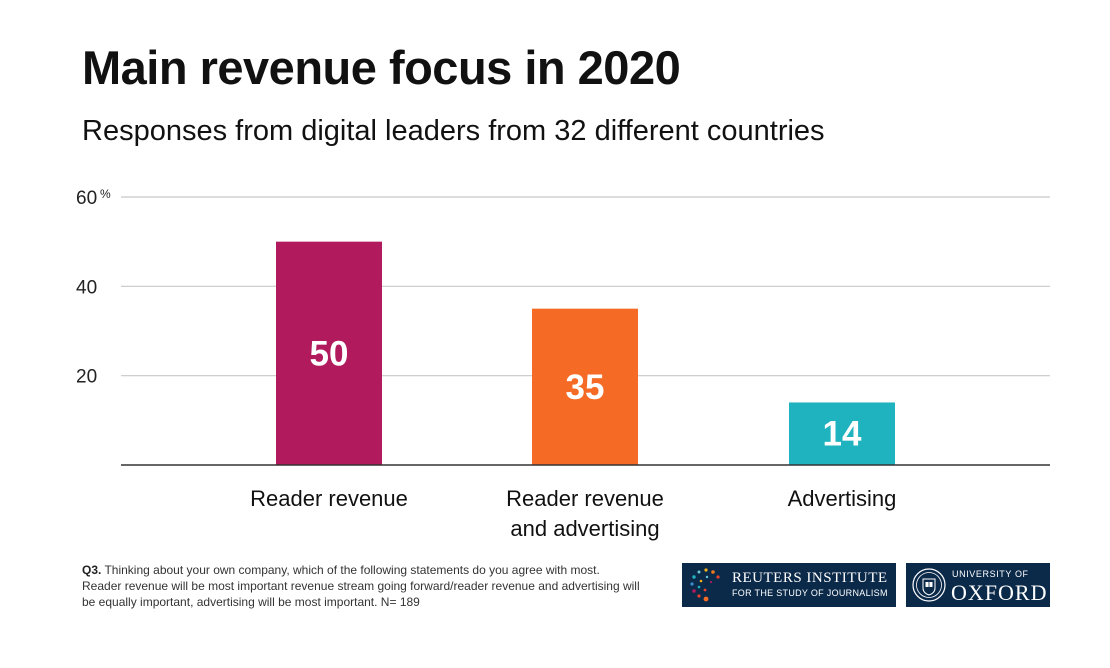 The image size is (1110, 668). Describe the element at coordinates (86, 377) in the screenshot. I see `y-tick-label: 20` at that location.